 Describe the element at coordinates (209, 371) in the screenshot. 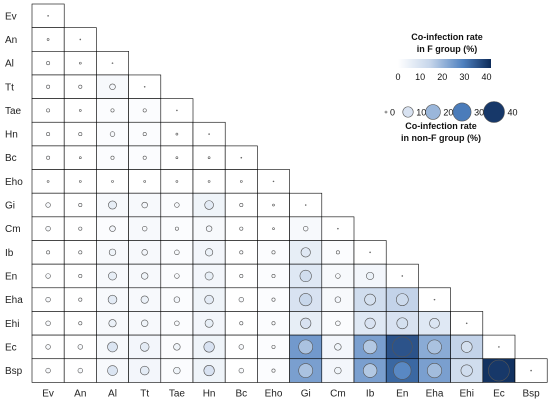

I see `bubble-Bsp-Hn` at that location.